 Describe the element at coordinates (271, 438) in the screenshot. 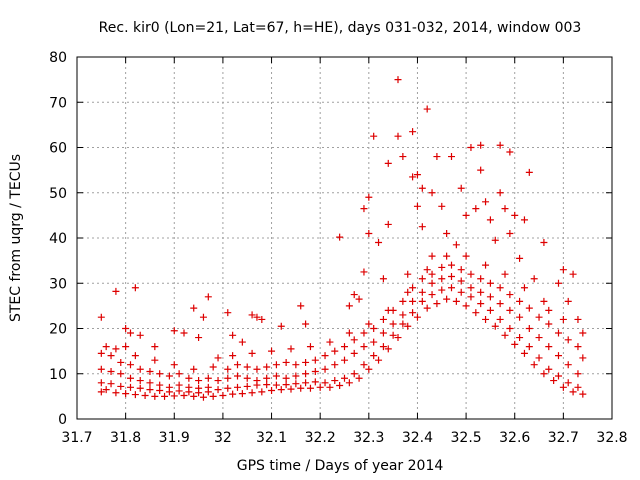

I see `x-tick-label: 32.1` at that location.